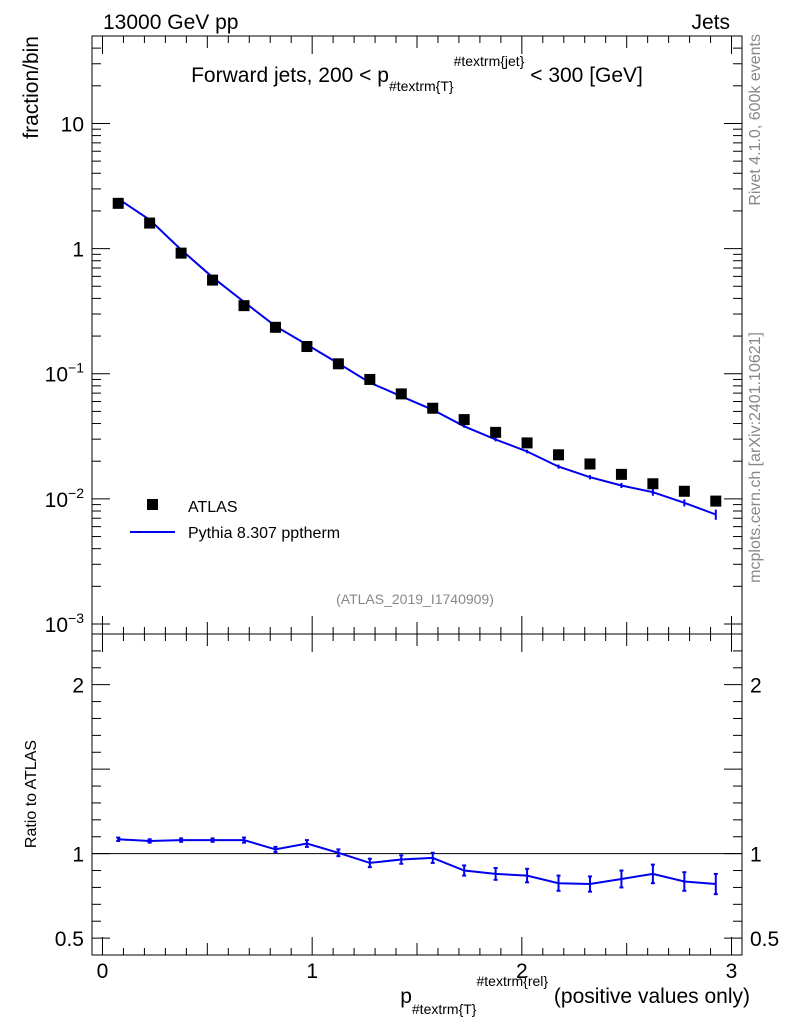  What do you see at coordinates (417, 971) in the screenshot?
I see `ratio-x-tick-labels: 0 1 2 3` at bounding box center [417, 971].